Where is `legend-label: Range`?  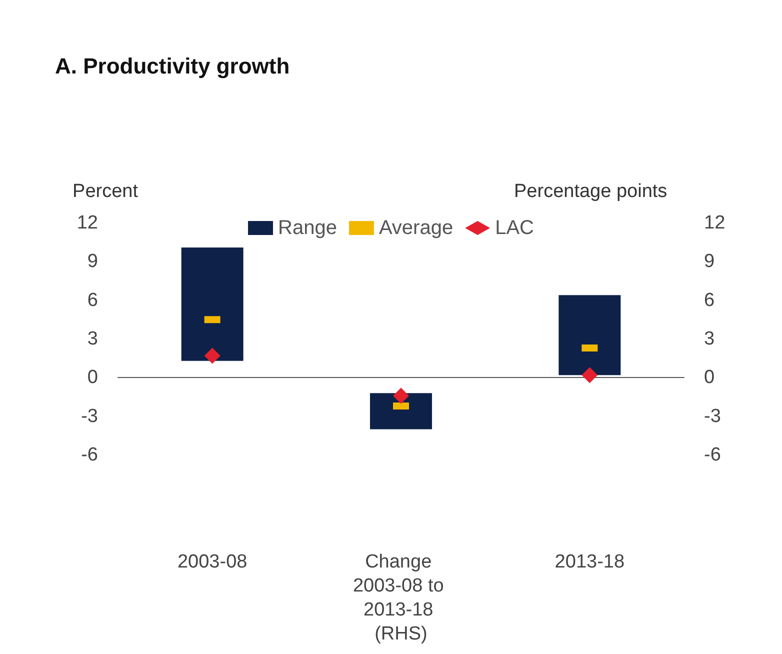
legend-label: Range is located at coordinates (307, 228).